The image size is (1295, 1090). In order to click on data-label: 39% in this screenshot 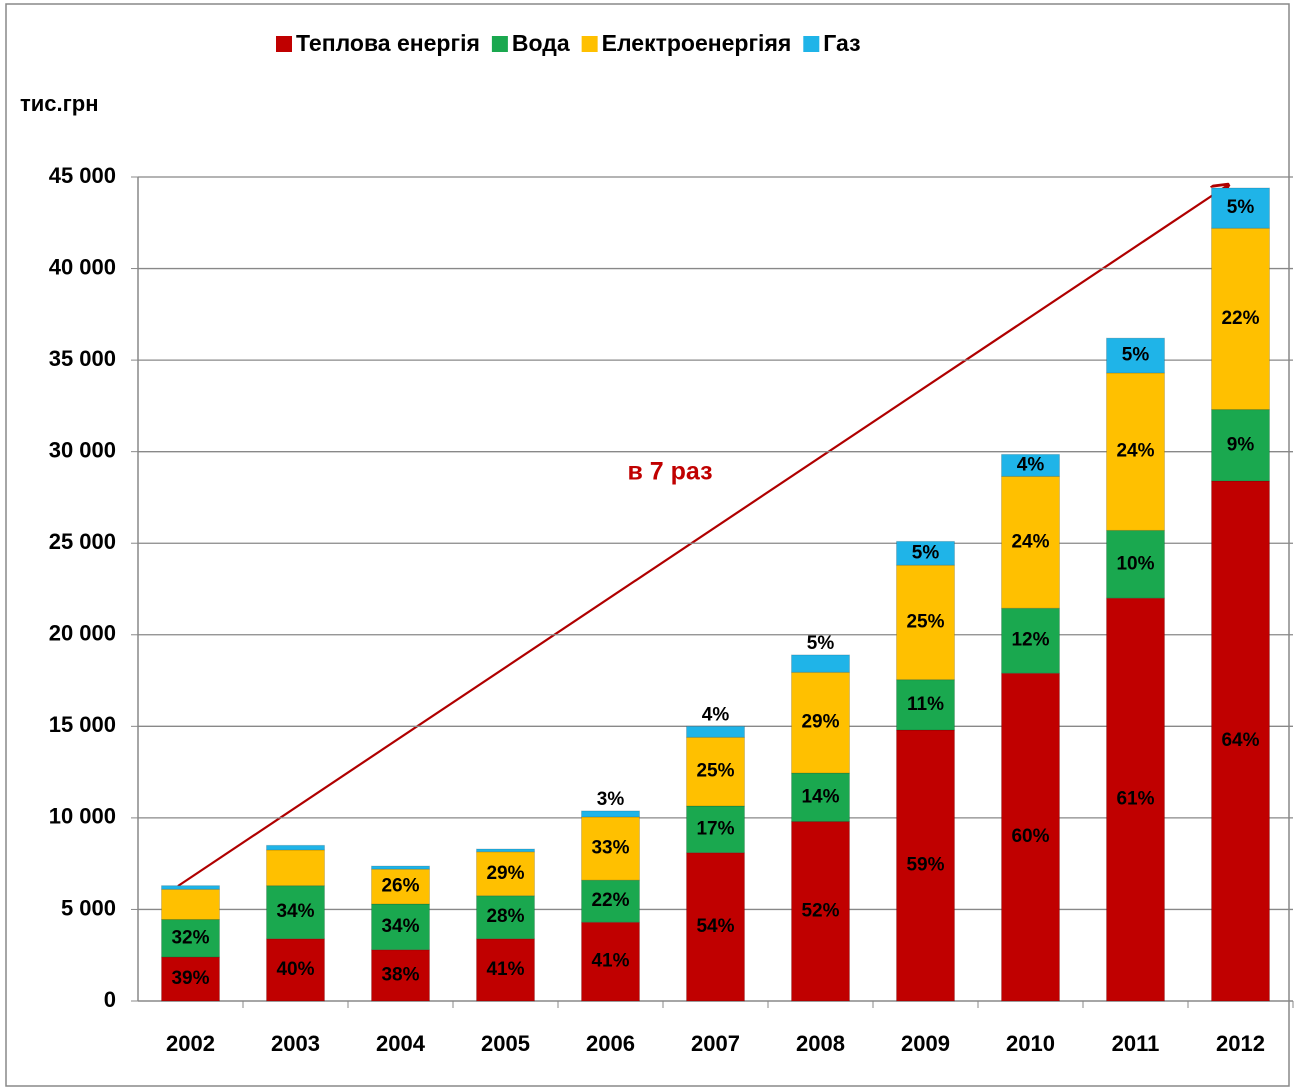, I will do `click(190, 978)`.